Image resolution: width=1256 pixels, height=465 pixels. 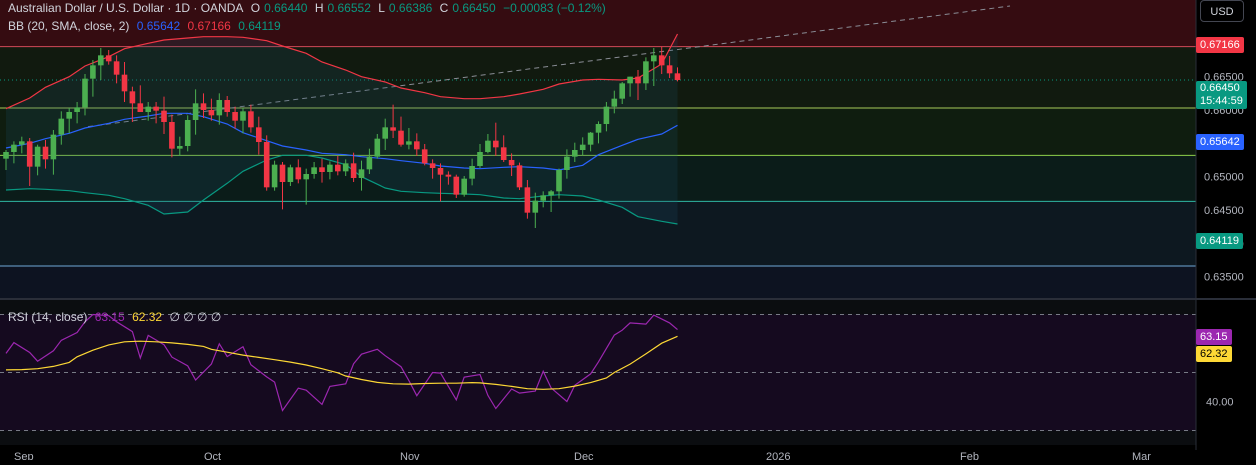 What do you see at coordinates (1222, 11) in the screenshot?
I see `currency-button: USD` at bounding box center [1222, 11].